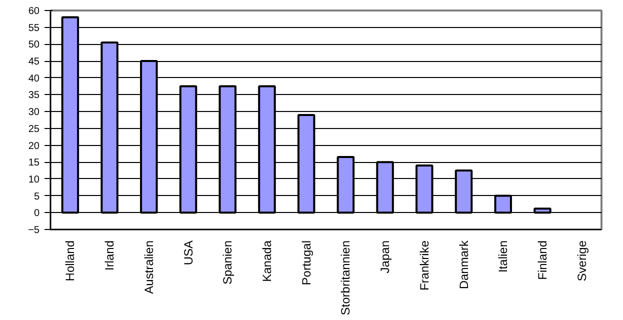 This screenshot has height=320, width=623. What do you see at coordinates (109, 255) in the screenshot?
I see `x-tick-label: Irland` at bounding box center [109, 255].